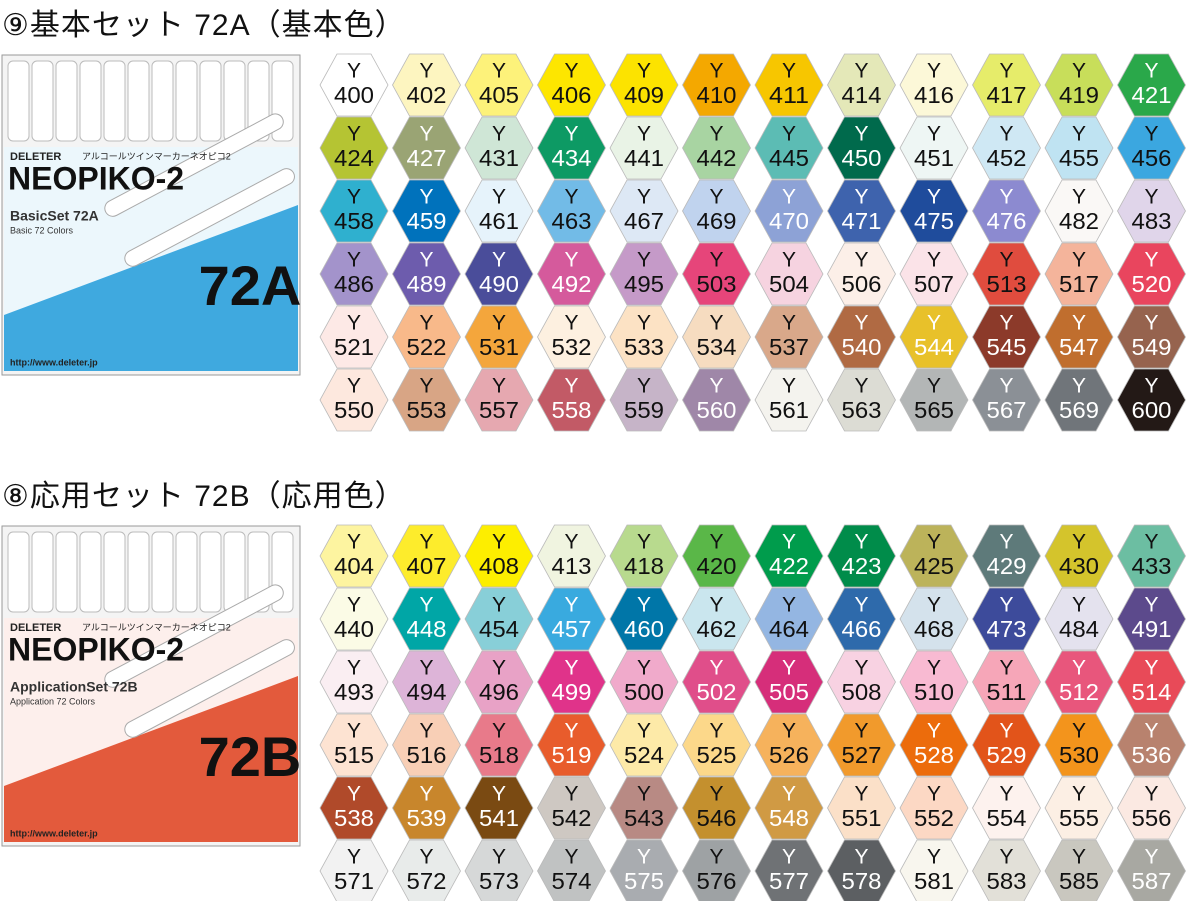 The width and height of the screenshot is (1186, 901). I want to click on swatch-code: 400, so click(354, 95).